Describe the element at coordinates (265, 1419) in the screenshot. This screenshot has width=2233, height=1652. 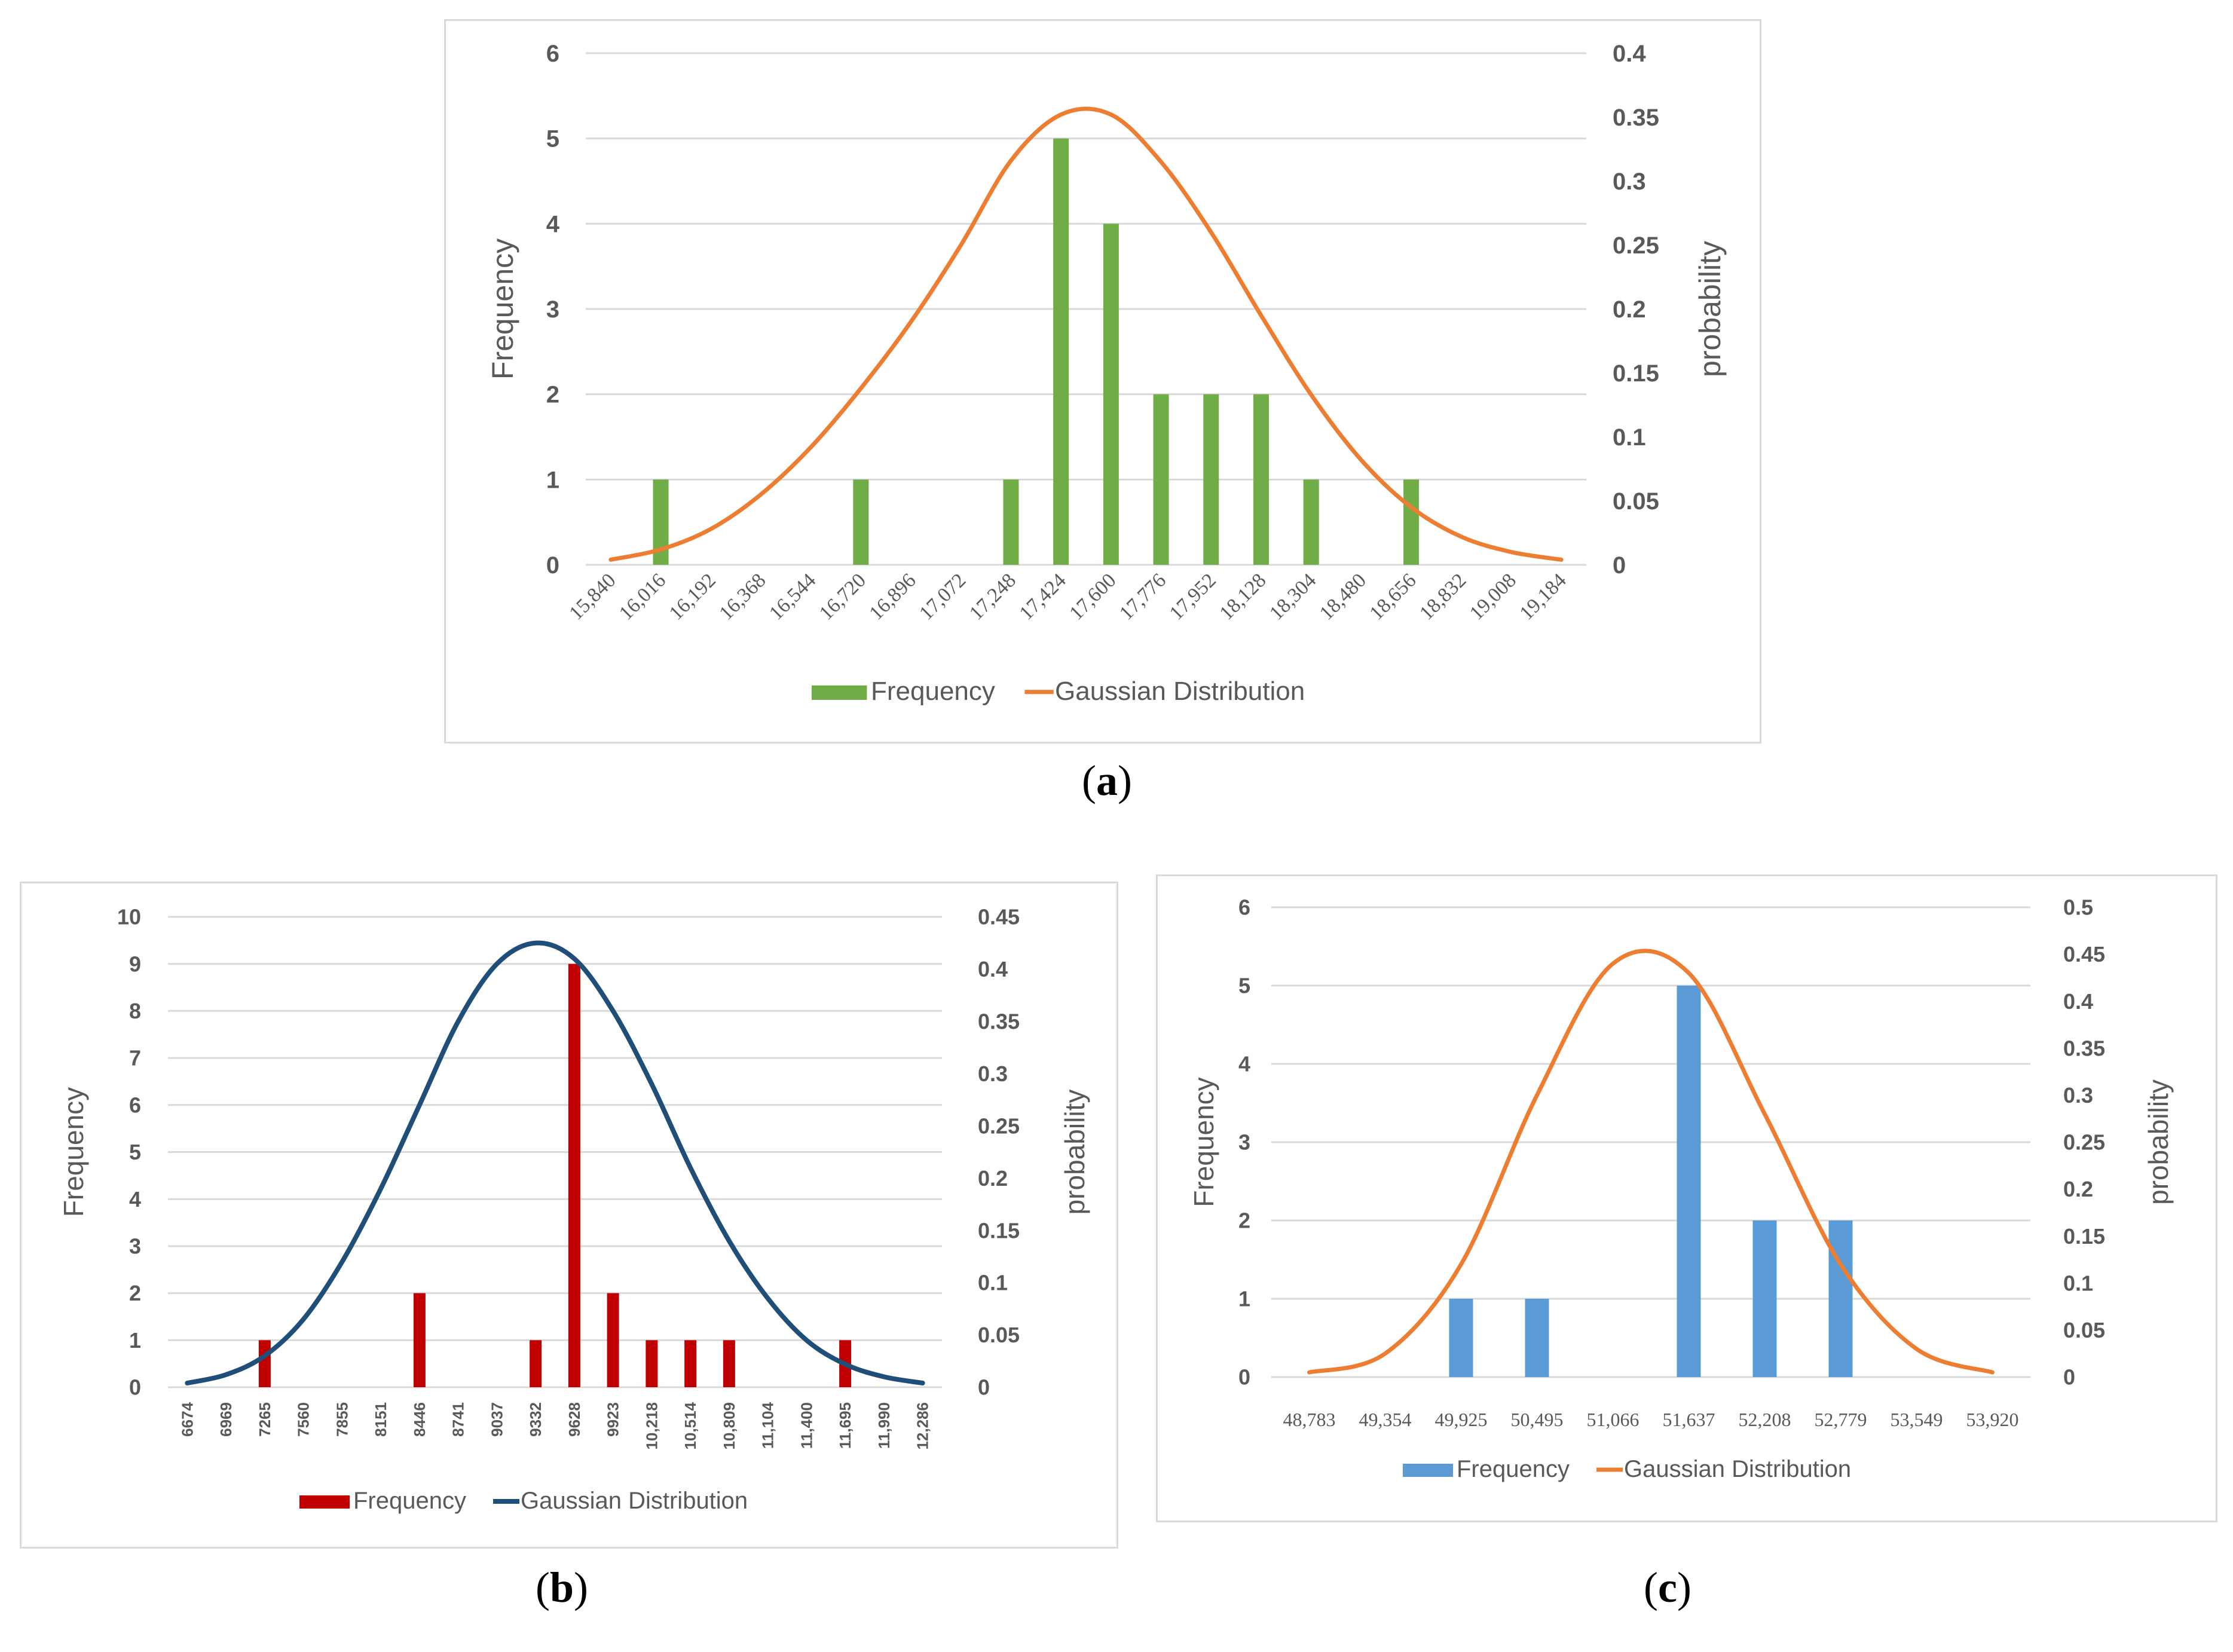
I see `x-tick-label: 7265` at that location.